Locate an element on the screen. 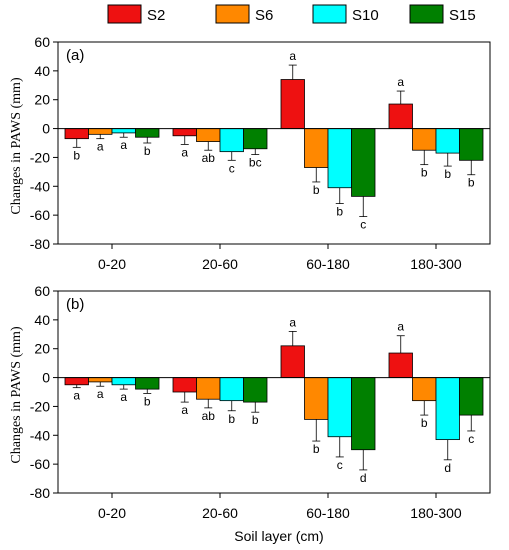 Image resolution: width=509 pixels, height=550 pixels. significance-letter-a: ab is located at coordinates (209, 158).